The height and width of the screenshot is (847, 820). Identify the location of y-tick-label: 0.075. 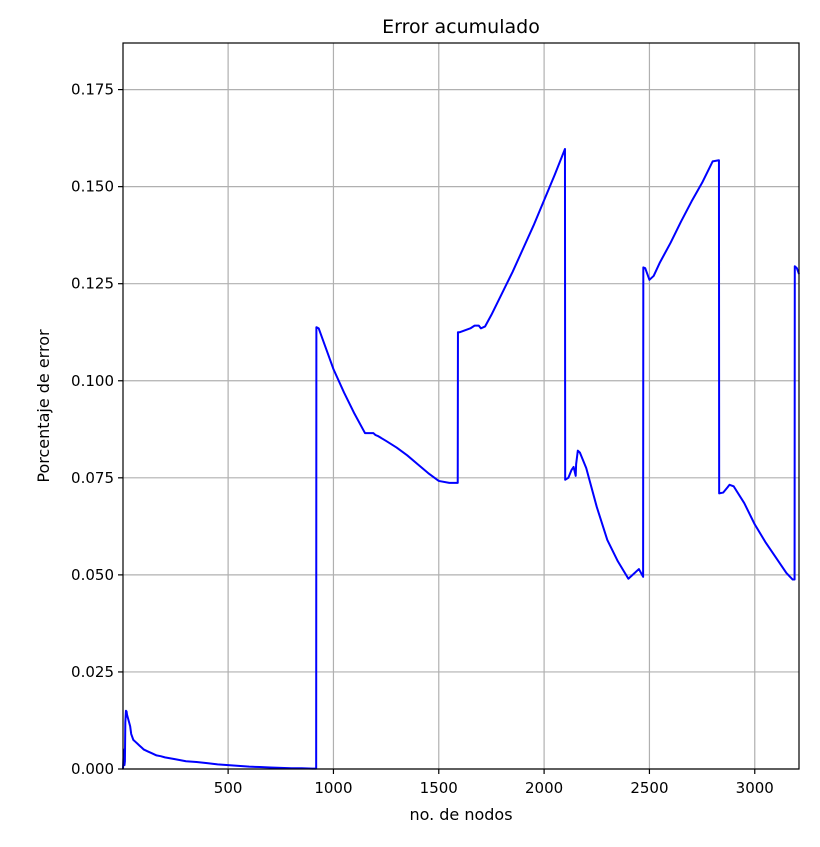
(92, 478).